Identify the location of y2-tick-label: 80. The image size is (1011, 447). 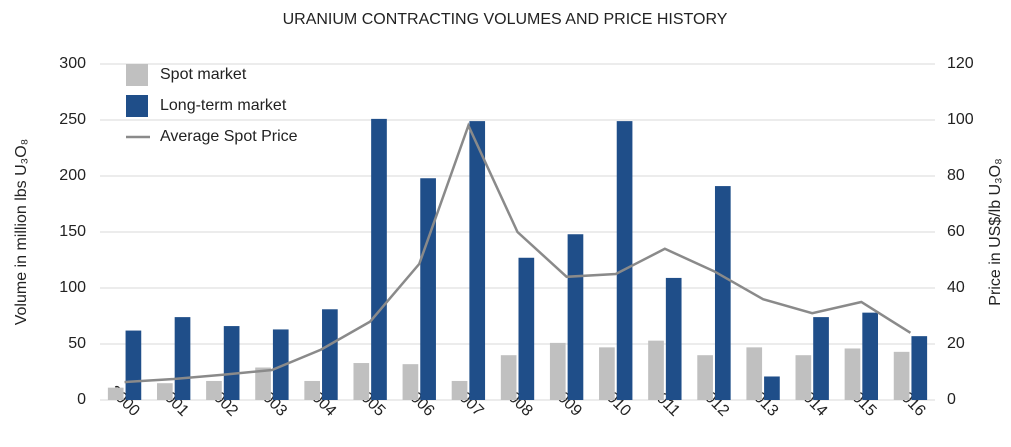
(956, 175).